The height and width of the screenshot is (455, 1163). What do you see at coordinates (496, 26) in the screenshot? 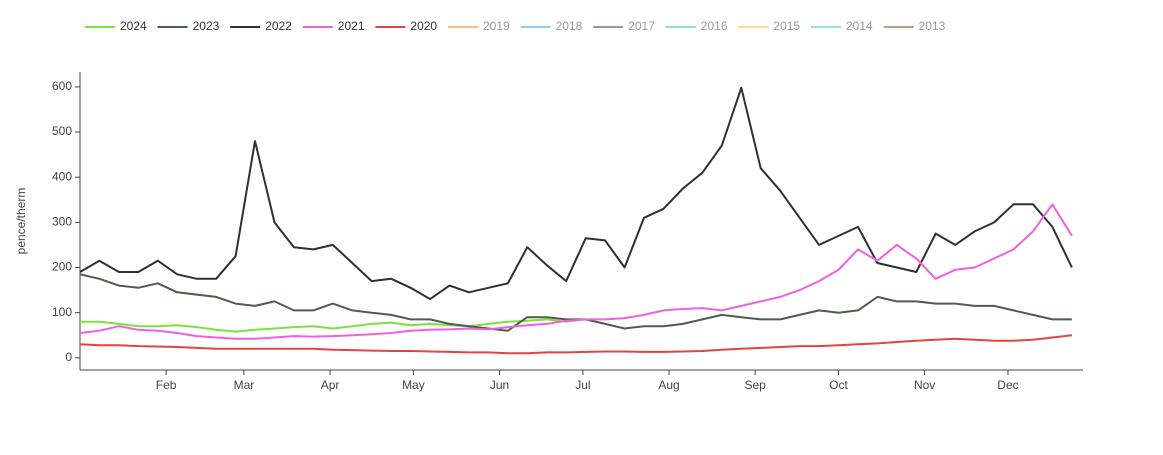
I see `legend-label: 2019` at bounding box center [496, 26].